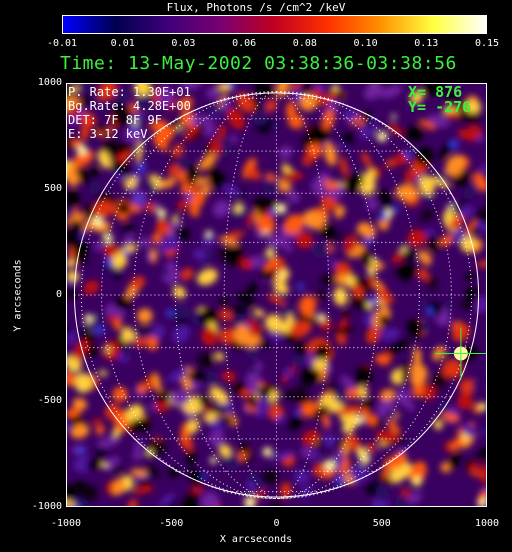 The width and height of the screenshot is (512, 552). What do you see at coordinates (46, 506) in the screenshot?
I see `y-tick-label: -1000` at bounding box center [46, 506].